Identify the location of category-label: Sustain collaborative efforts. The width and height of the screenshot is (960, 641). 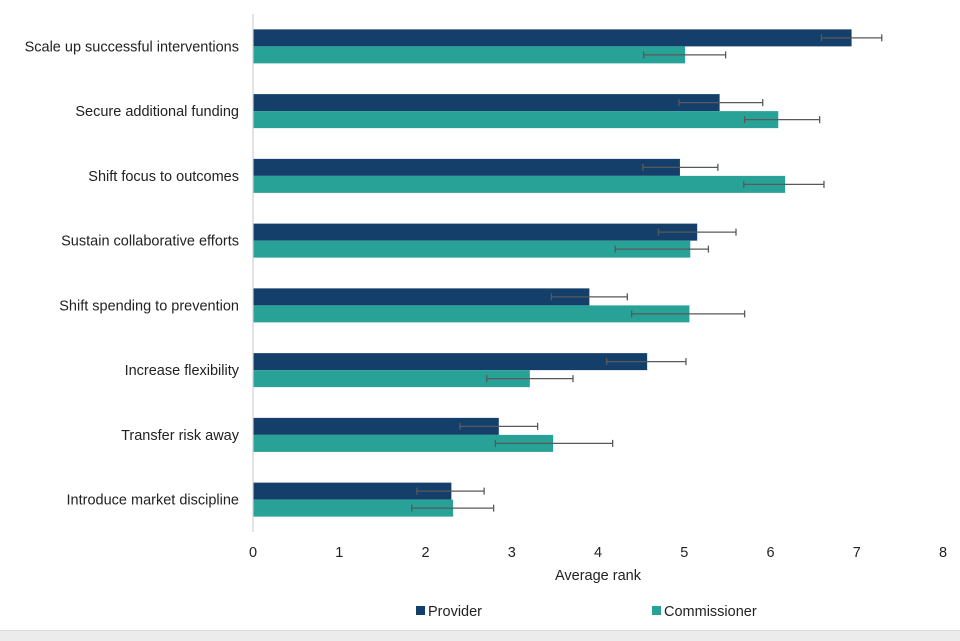
(150, 242).